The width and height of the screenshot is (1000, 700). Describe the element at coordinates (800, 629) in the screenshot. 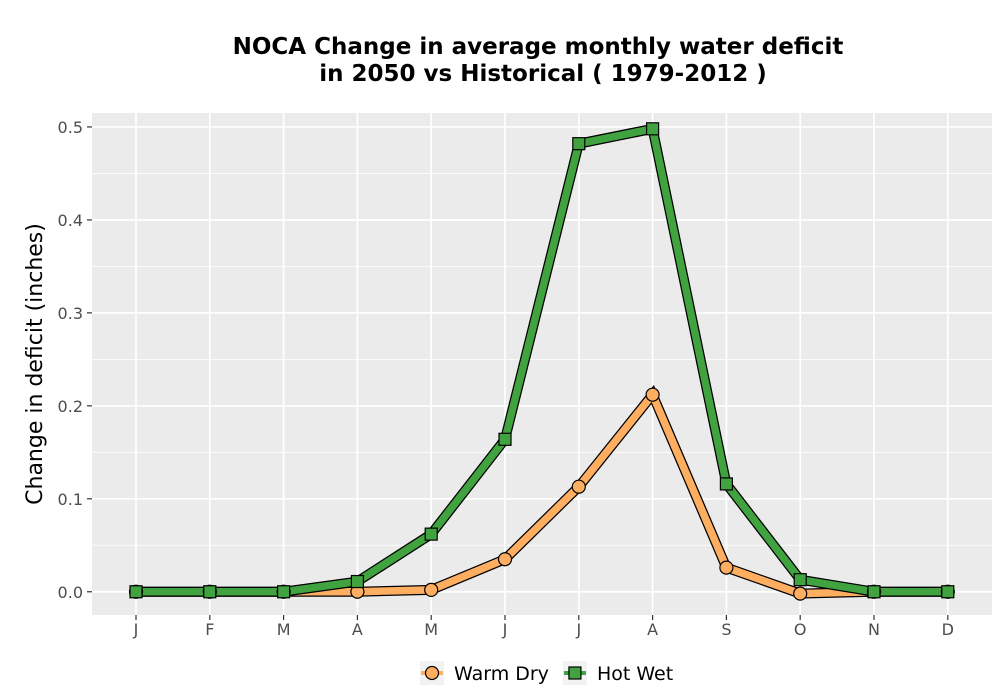

I see `x-tick-label: O` at that location.